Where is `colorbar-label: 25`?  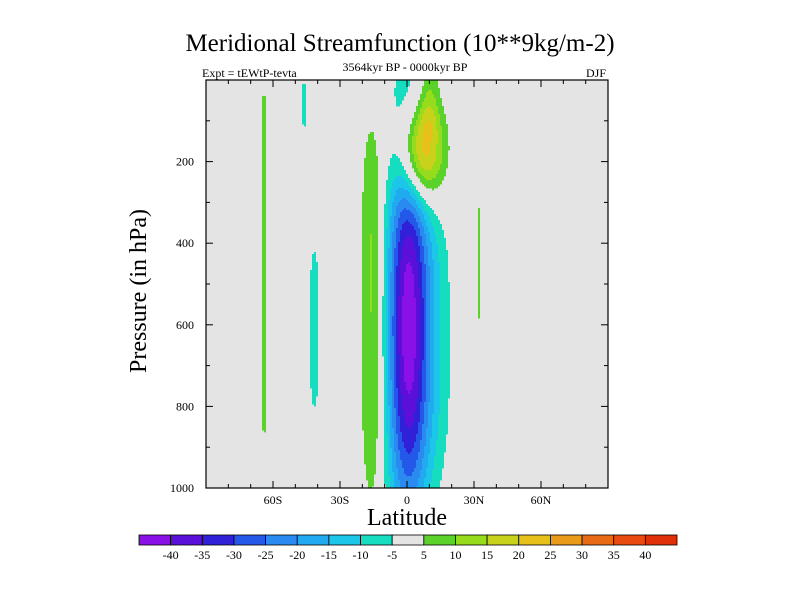
colorbar-label: 25 is located at coordinates (550, 555).